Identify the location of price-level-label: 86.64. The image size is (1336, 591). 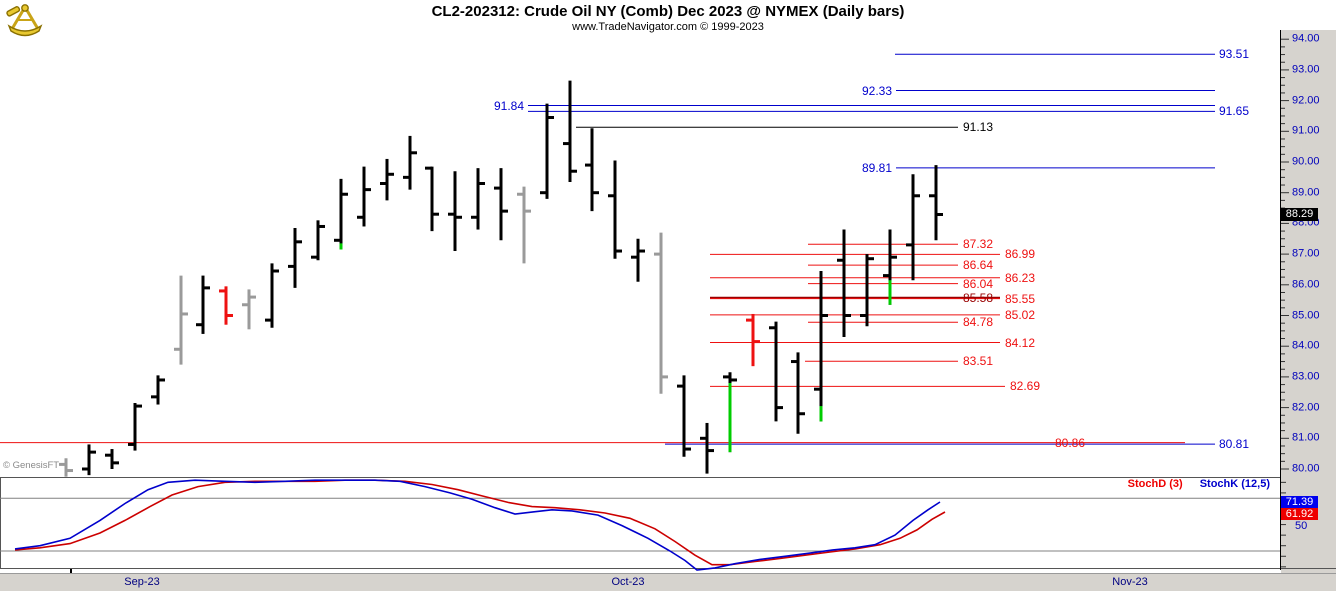
(978, 265).